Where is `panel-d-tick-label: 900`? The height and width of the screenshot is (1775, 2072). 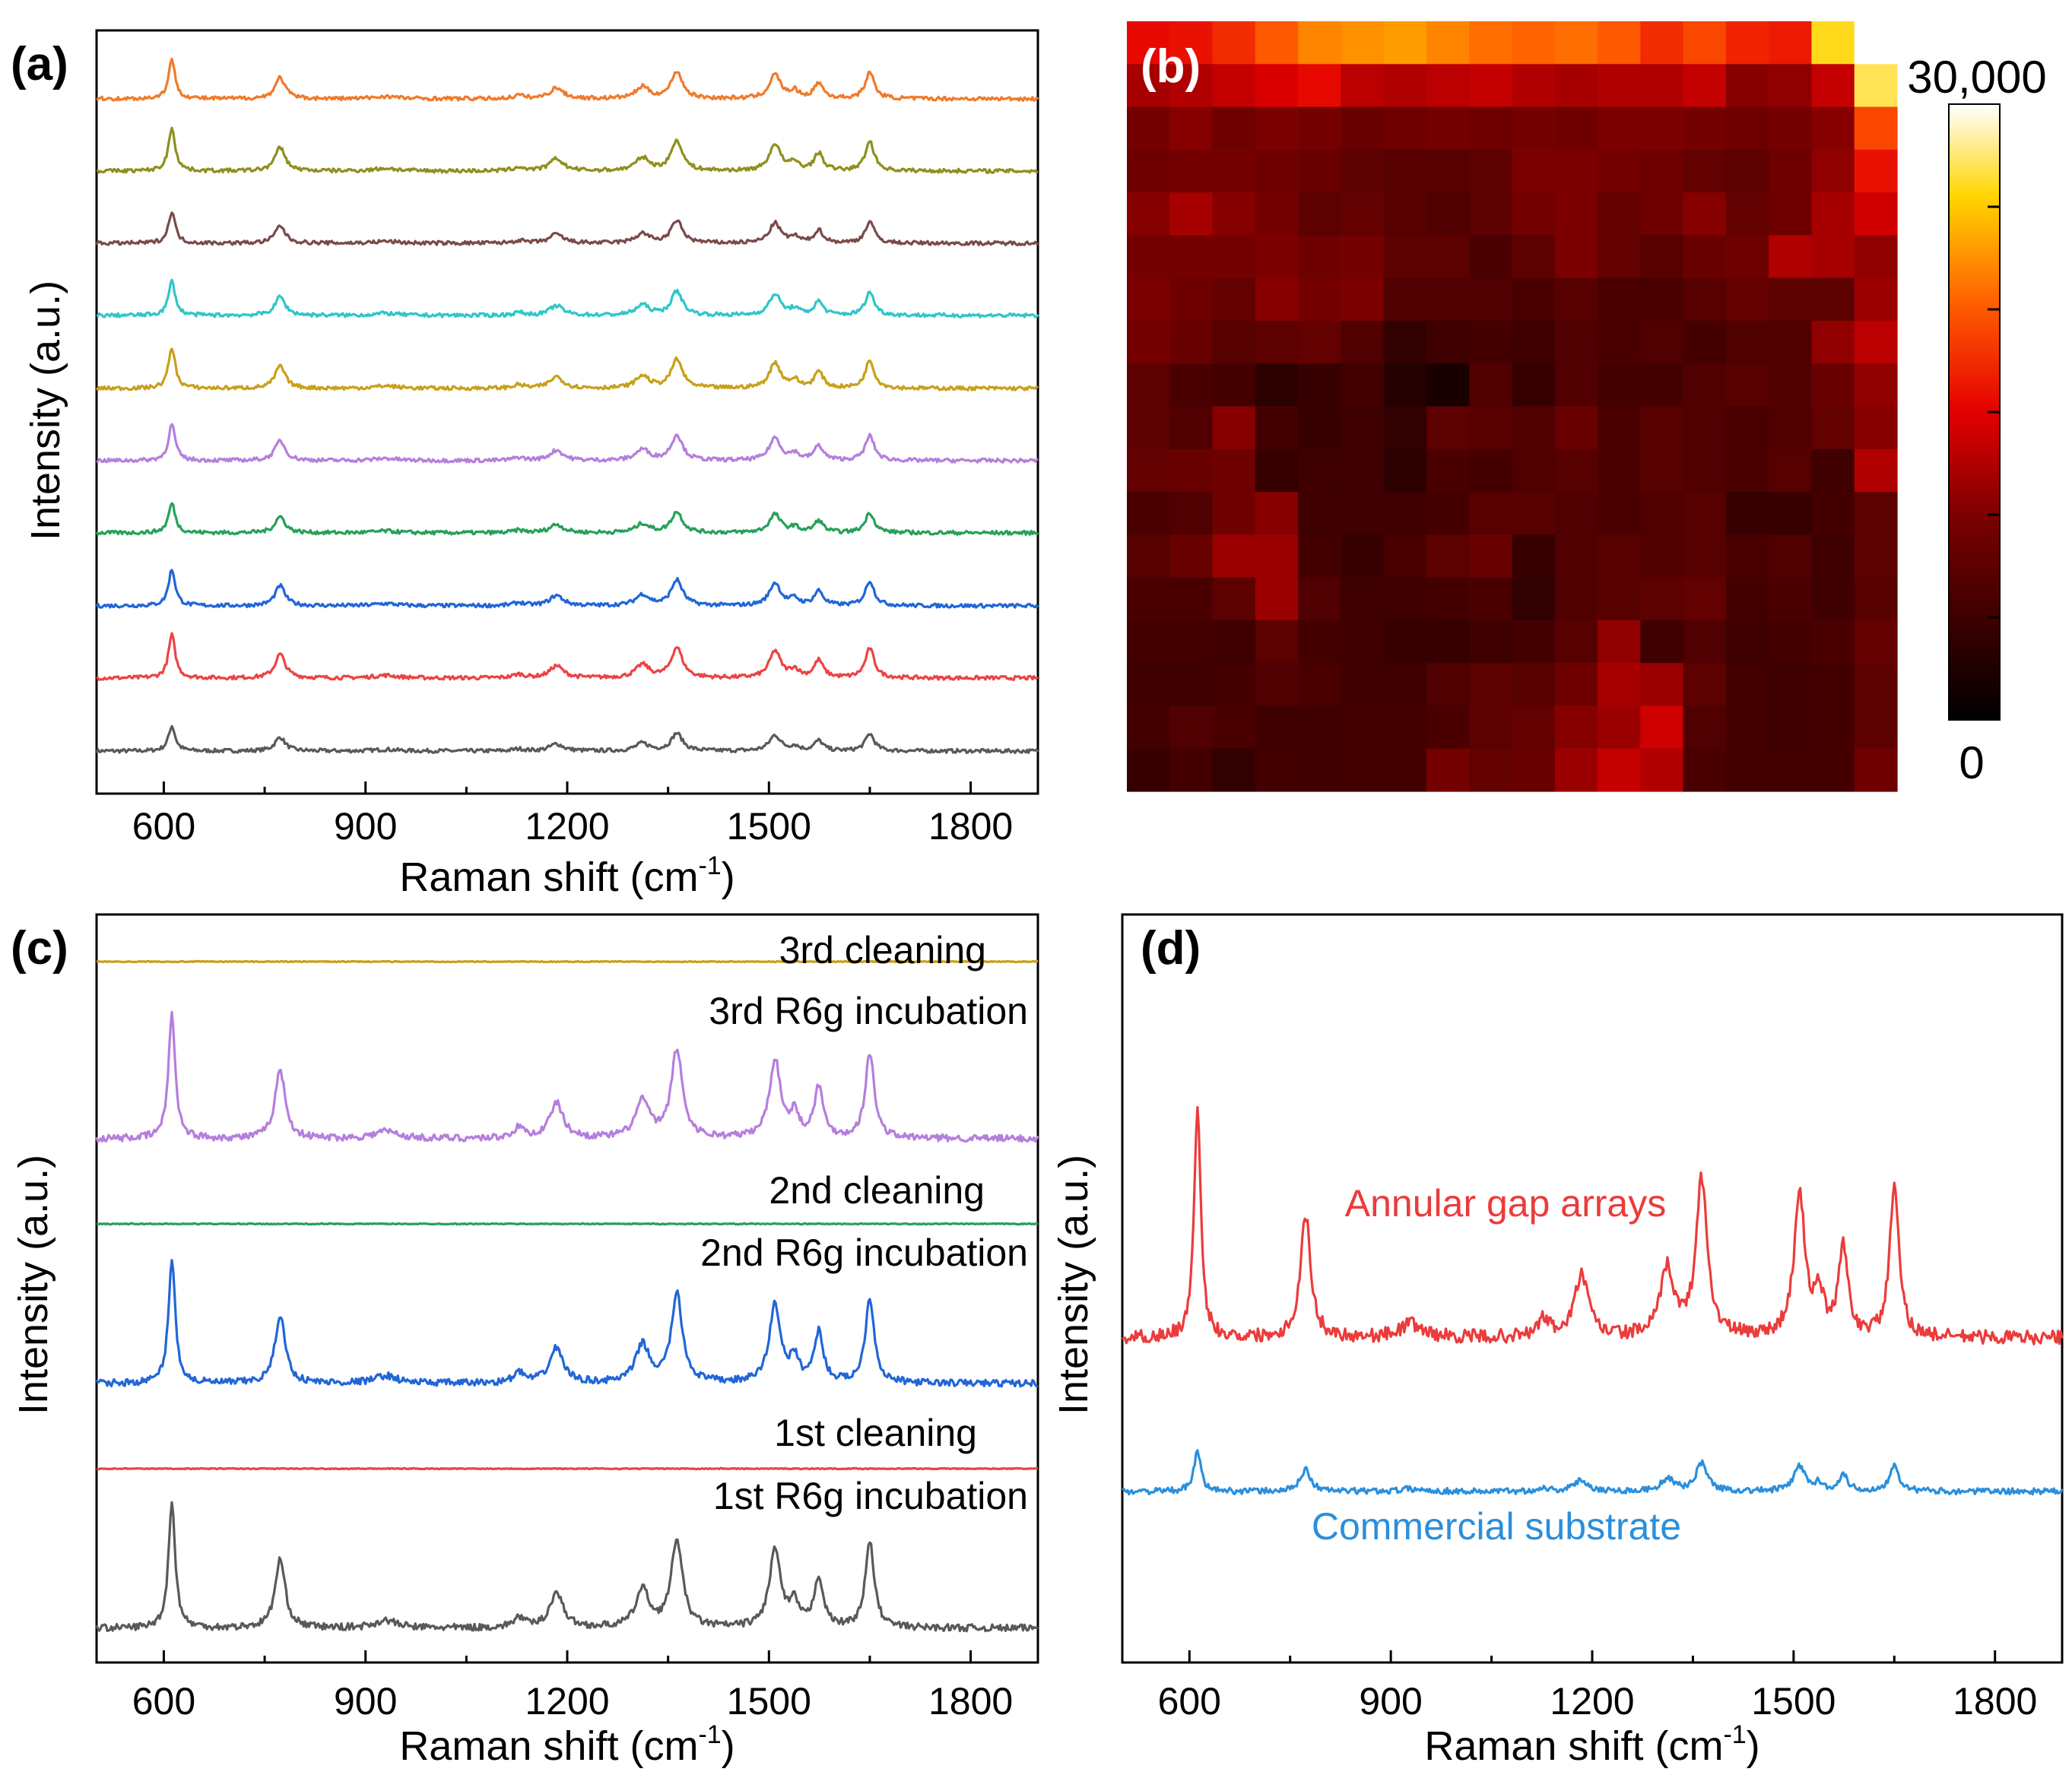
panel-d-tick-label: 900 is located at coordinates (1390, 1701).